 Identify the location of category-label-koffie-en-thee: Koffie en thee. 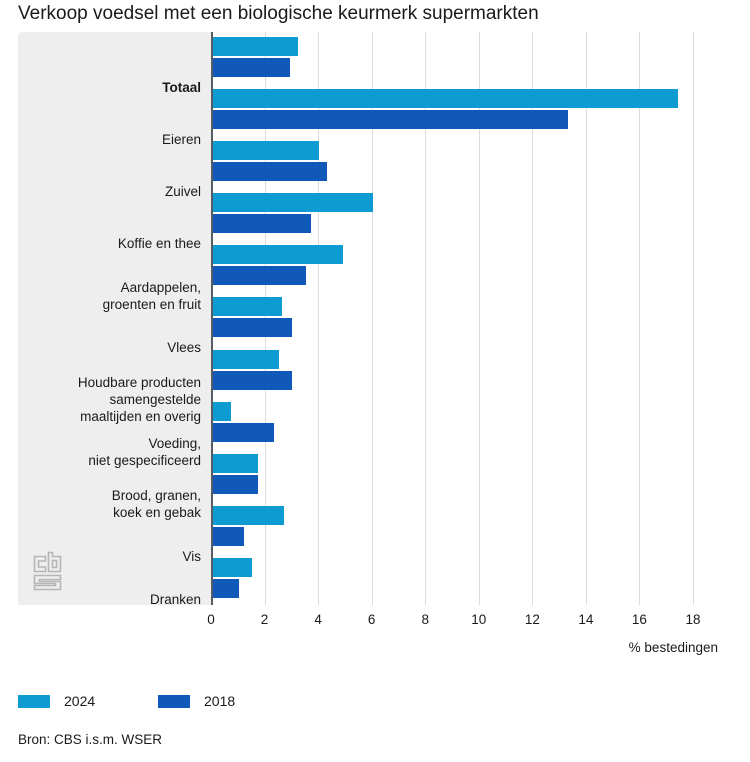
(159, 243).